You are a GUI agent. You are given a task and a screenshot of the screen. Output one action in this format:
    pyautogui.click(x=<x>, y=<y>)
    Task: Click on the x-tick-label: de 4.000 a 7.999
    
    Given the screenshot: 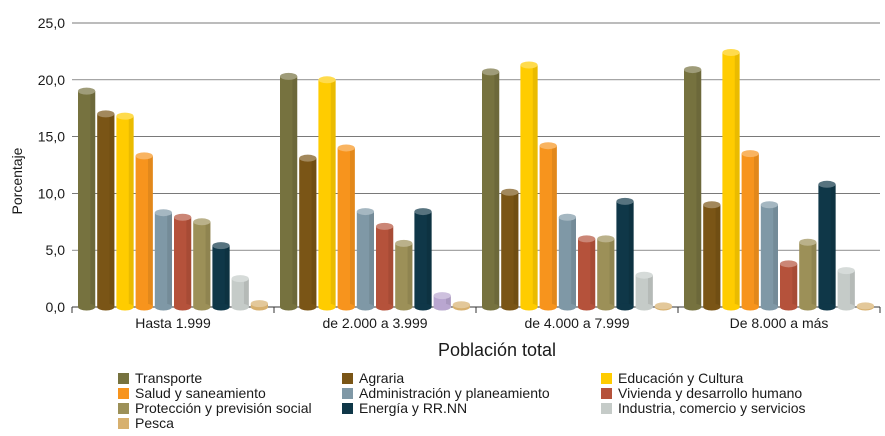 What is the action you would take?
    pyautogui.click(x=576, y=323)
    